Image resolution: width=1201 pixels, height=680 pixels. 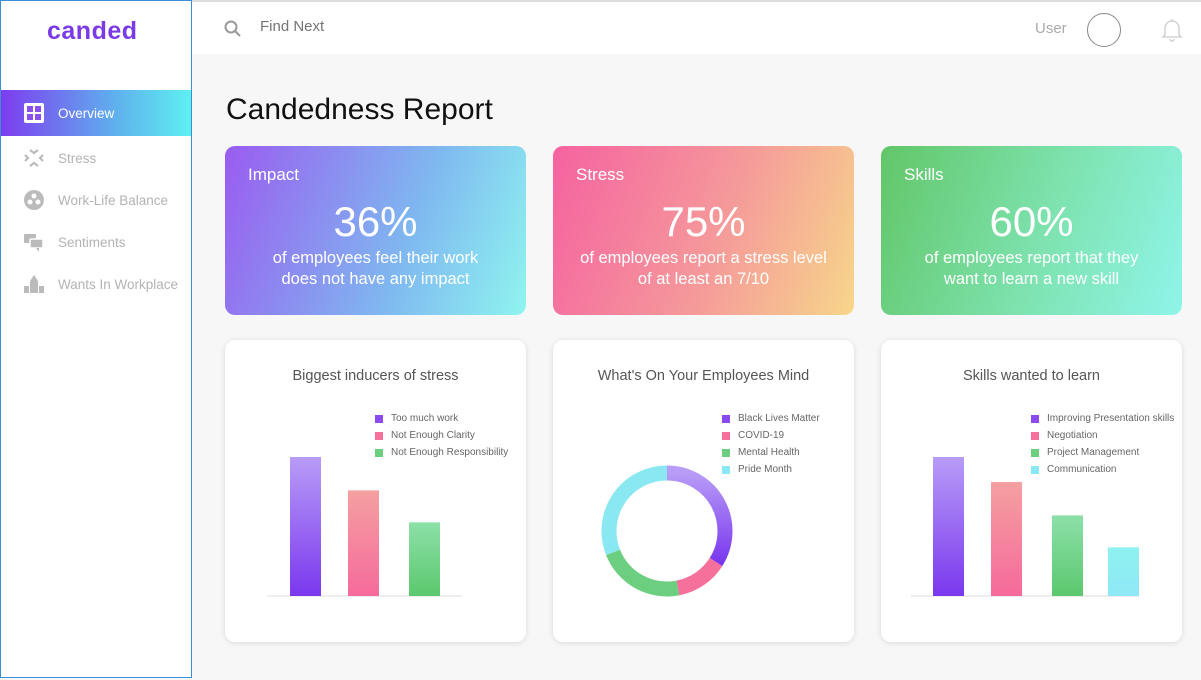 What do you see at coordinates (696, 27) in the screenshot?
I see `header: User` at bounding box center [696, 27].